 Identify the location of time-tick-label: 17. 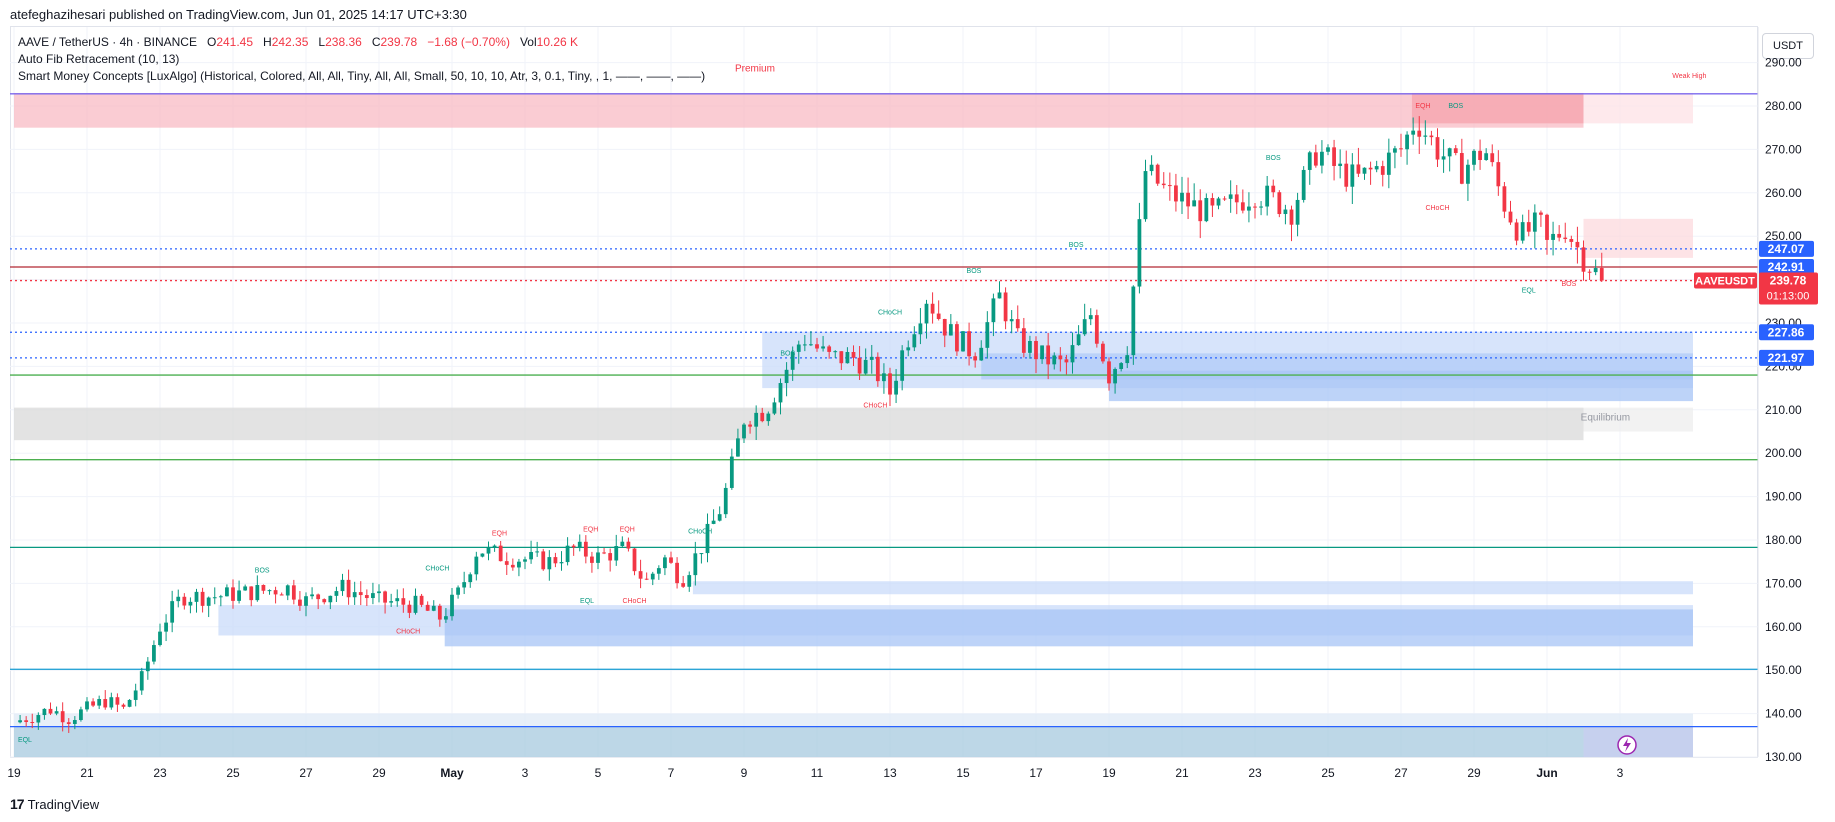
(1036, 773).